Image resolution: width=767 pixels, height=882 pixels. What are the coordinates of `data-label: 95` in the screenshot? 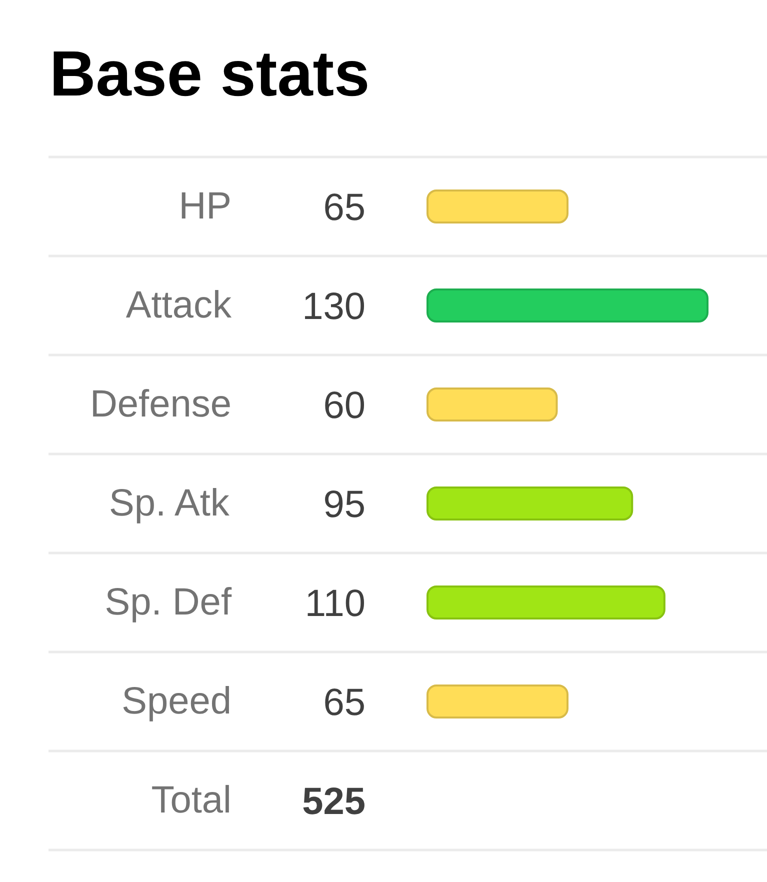 It's located at (344, 505).